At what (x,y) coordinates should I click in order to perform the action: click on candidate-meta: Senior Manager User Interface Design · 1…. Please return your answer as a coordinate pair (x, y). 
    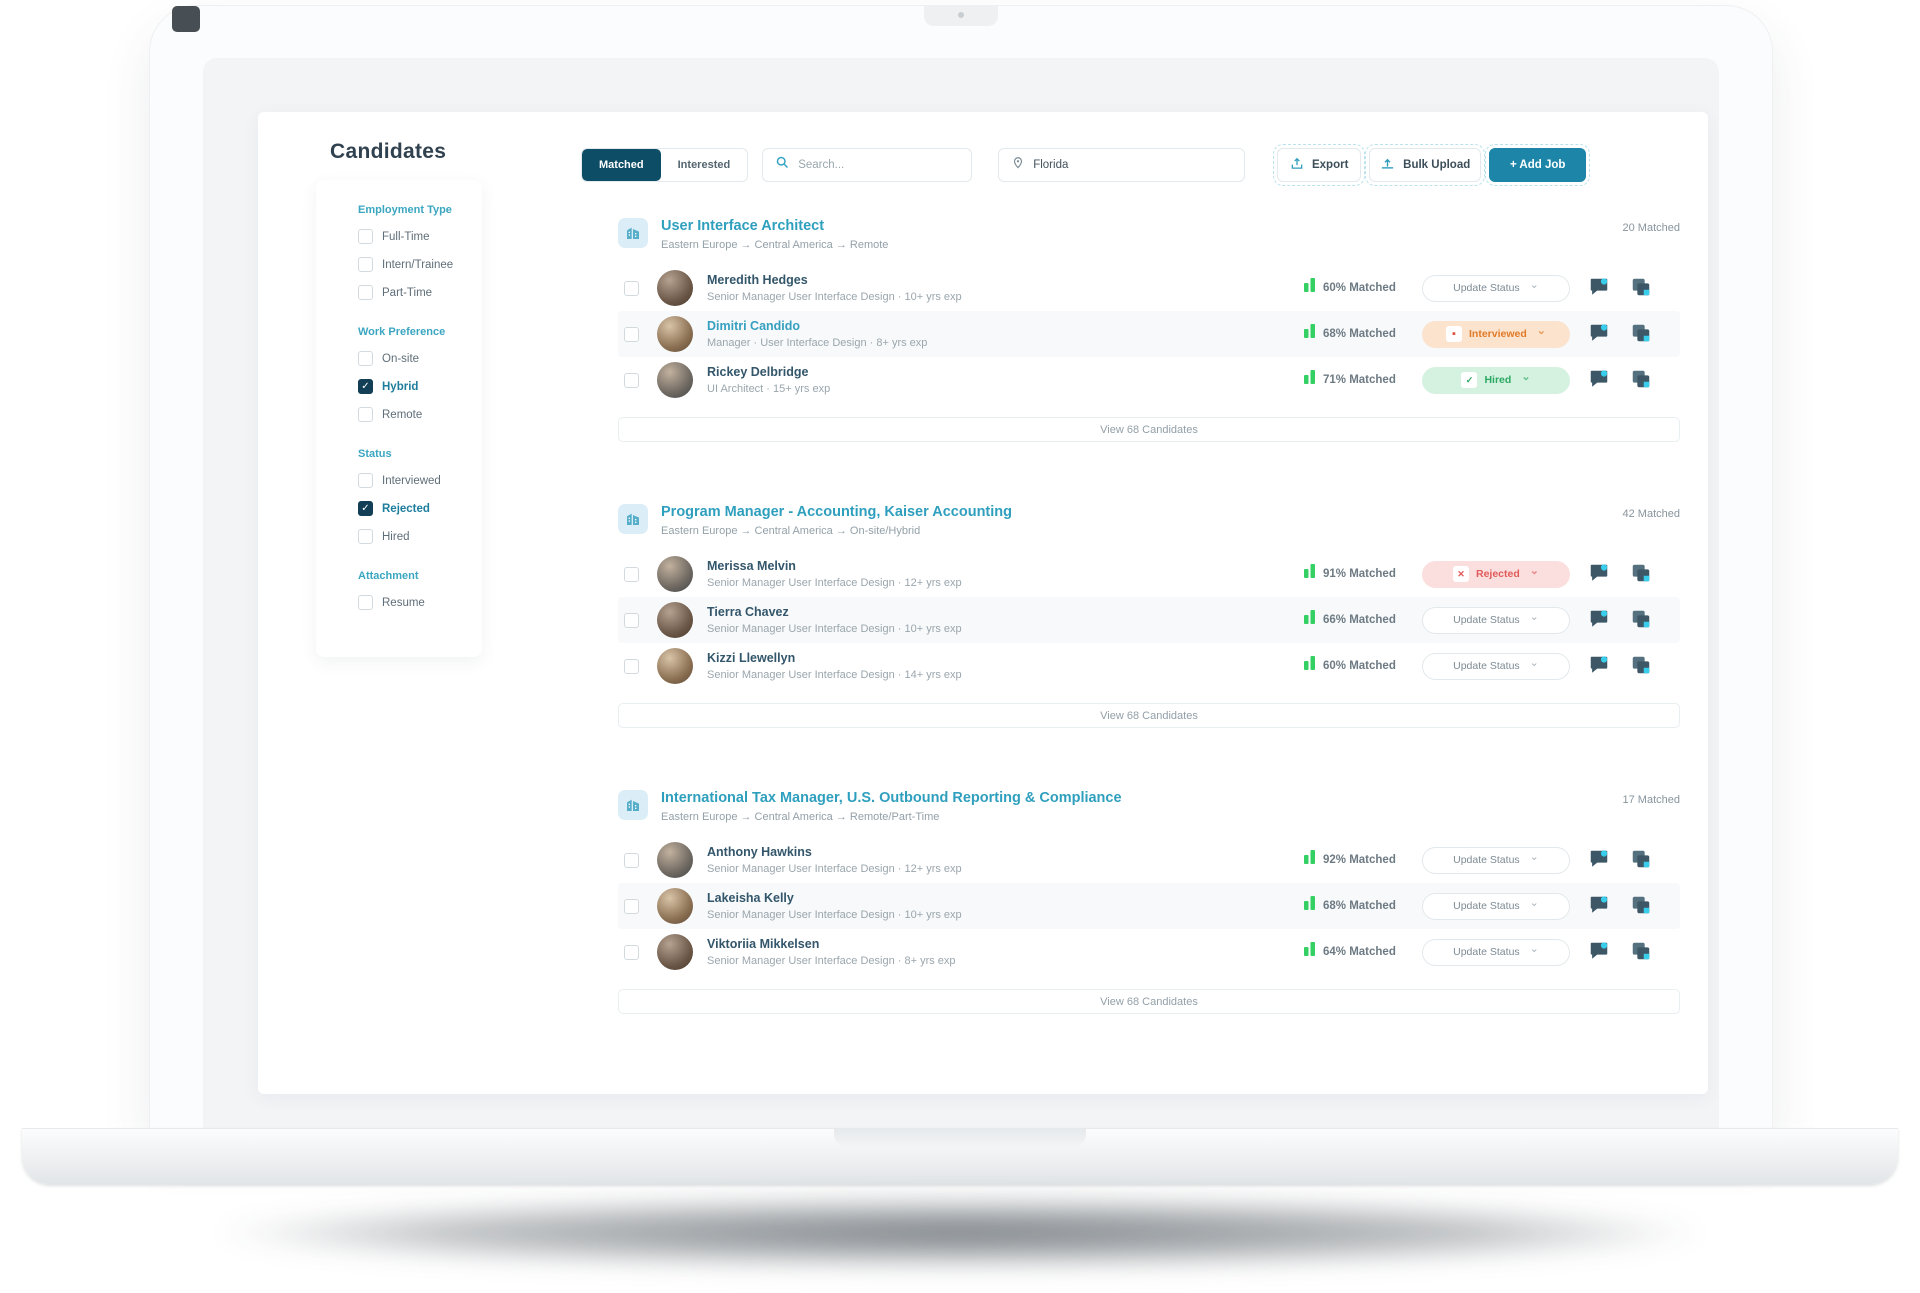
    Looking at the image, I should click on (834, 675).